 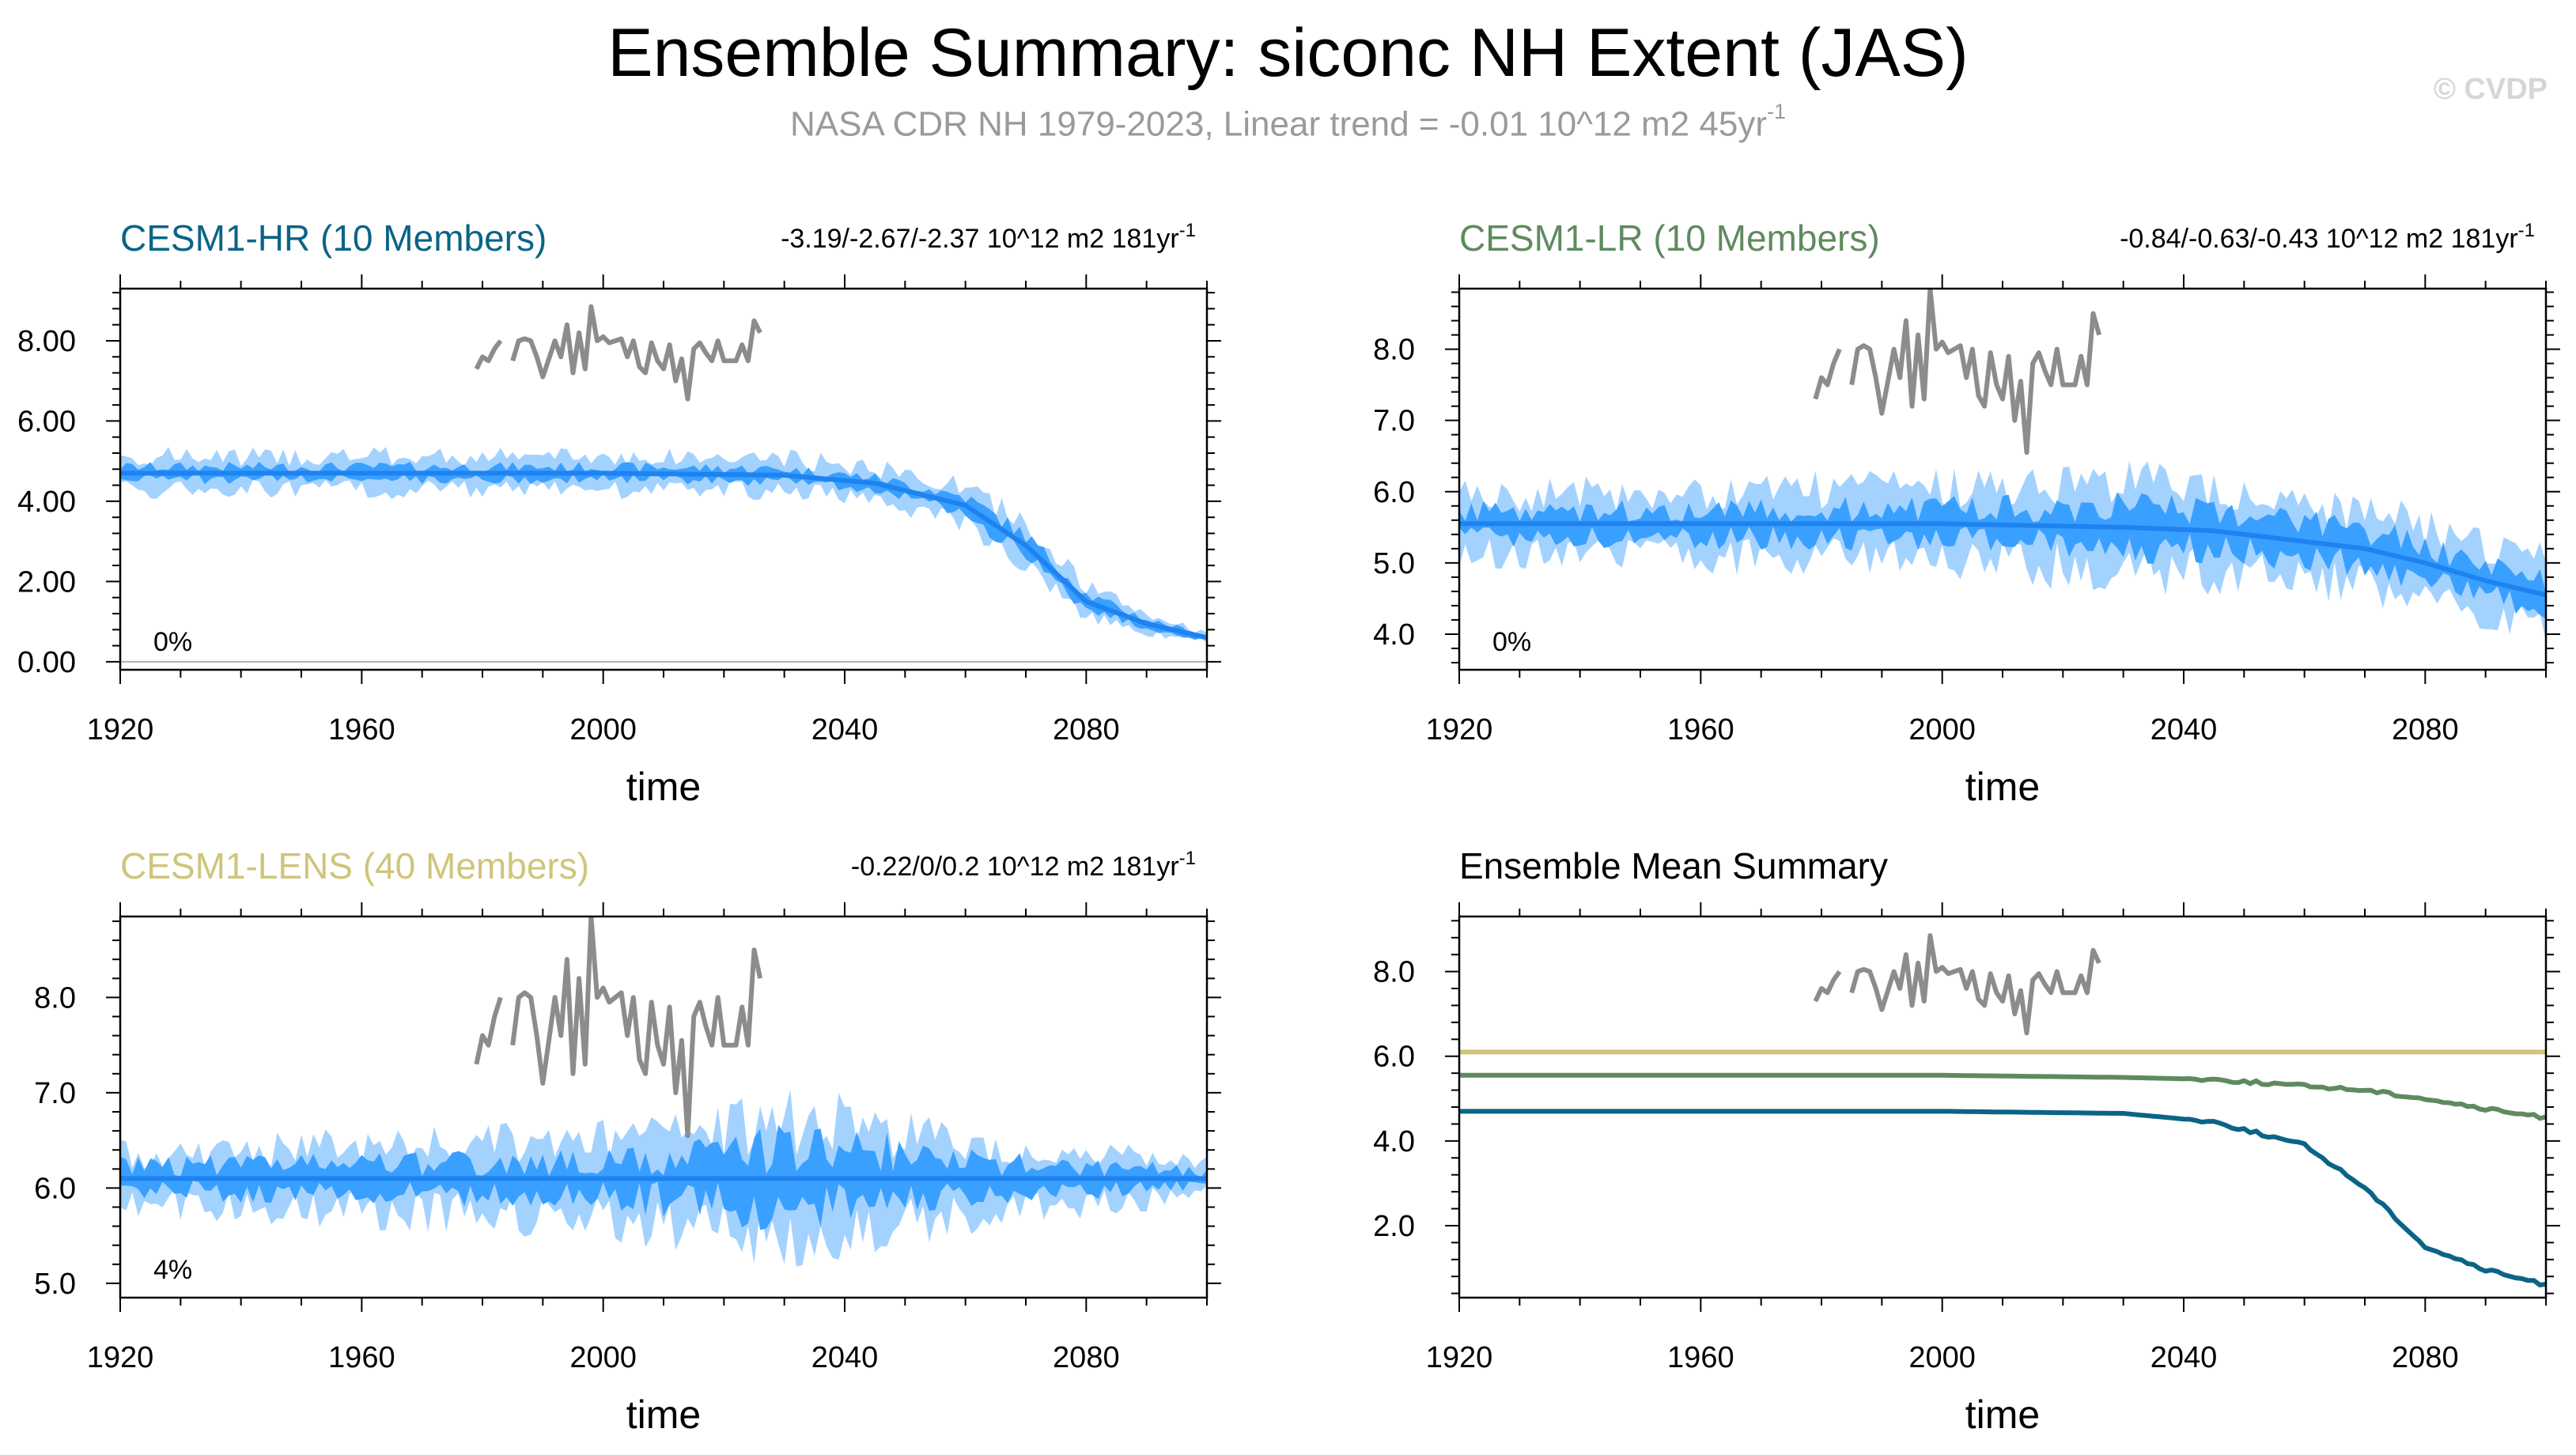 I want to click on trend-annotation: -0.22/0/0.2 10^12 m2 181yr-1, so click(x=1023, y=865).